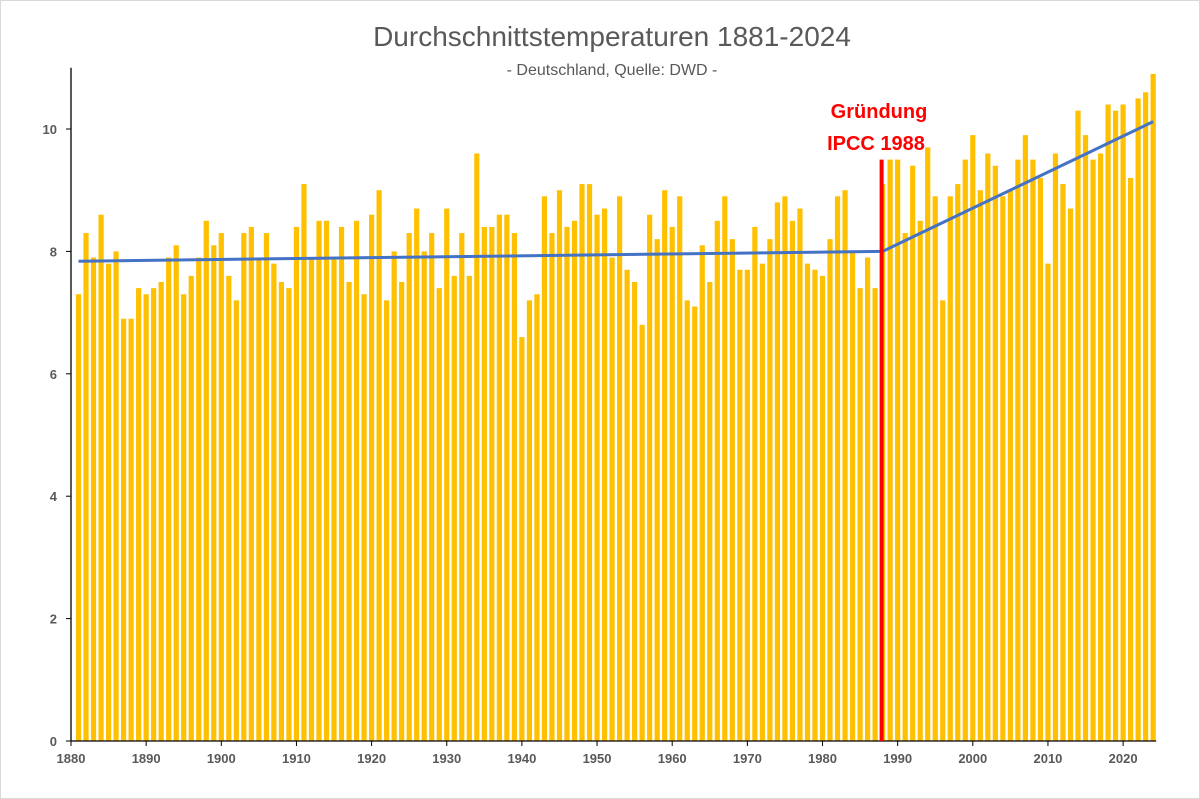 The image size is (1200, 799). I want to click on bar-2009, so click(1040, 459).